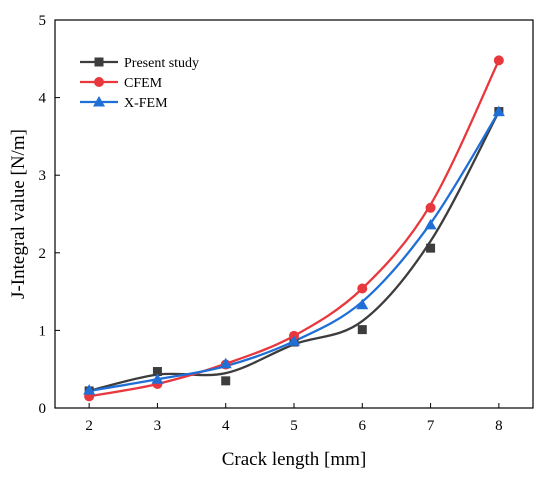  I want to click on legend-marker-cfem, so click(99, 82).